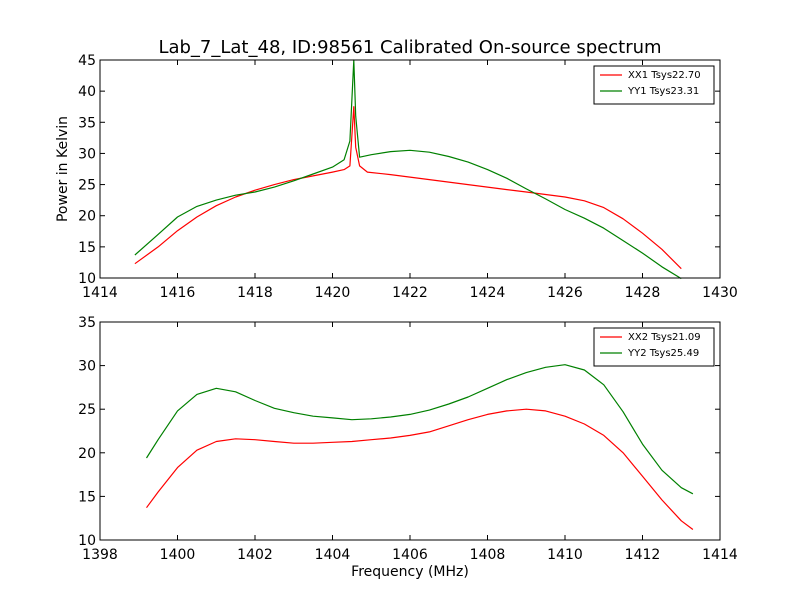 The height and width of the screenshot is (600, 800). I want to click on y-axis-label: Power in Kelvin, so click(63, 169).